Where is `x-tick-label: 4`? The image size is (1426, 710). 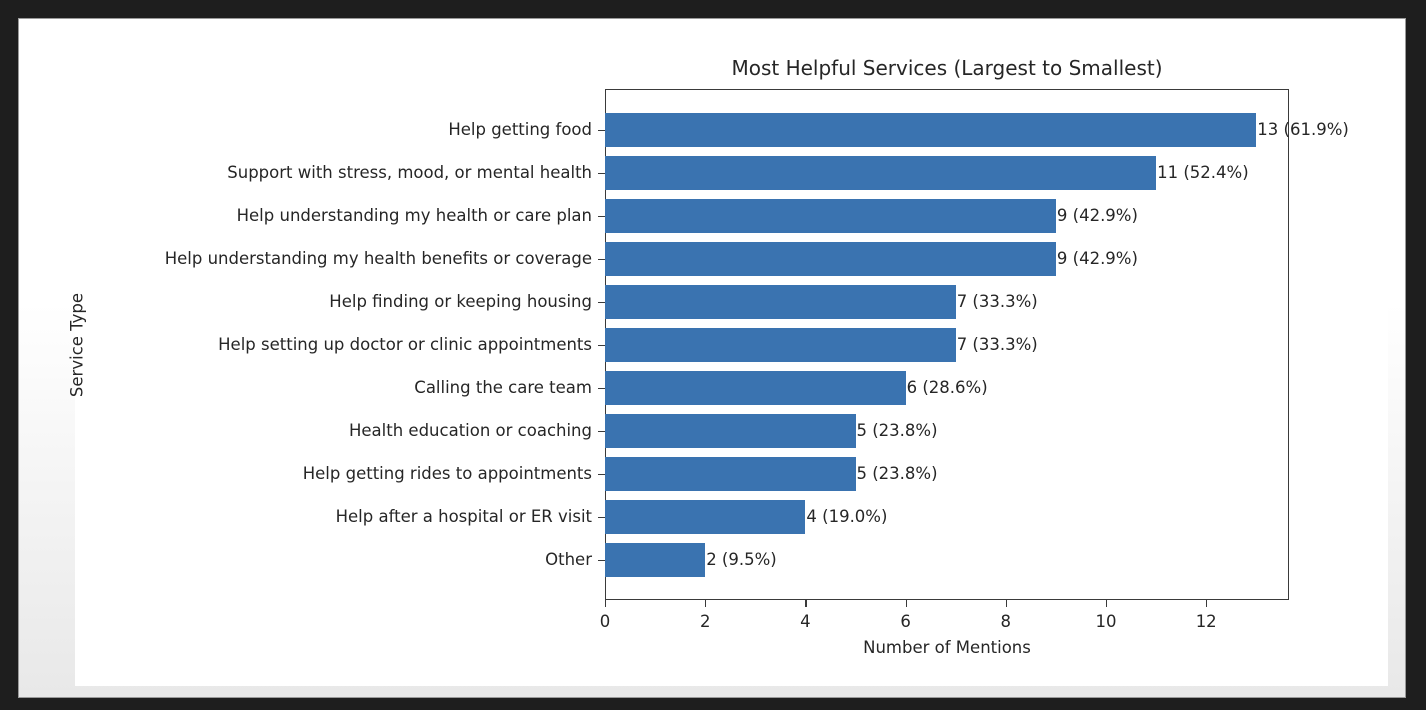 x-tick-label: 4 is located at coordinates (805, 621).